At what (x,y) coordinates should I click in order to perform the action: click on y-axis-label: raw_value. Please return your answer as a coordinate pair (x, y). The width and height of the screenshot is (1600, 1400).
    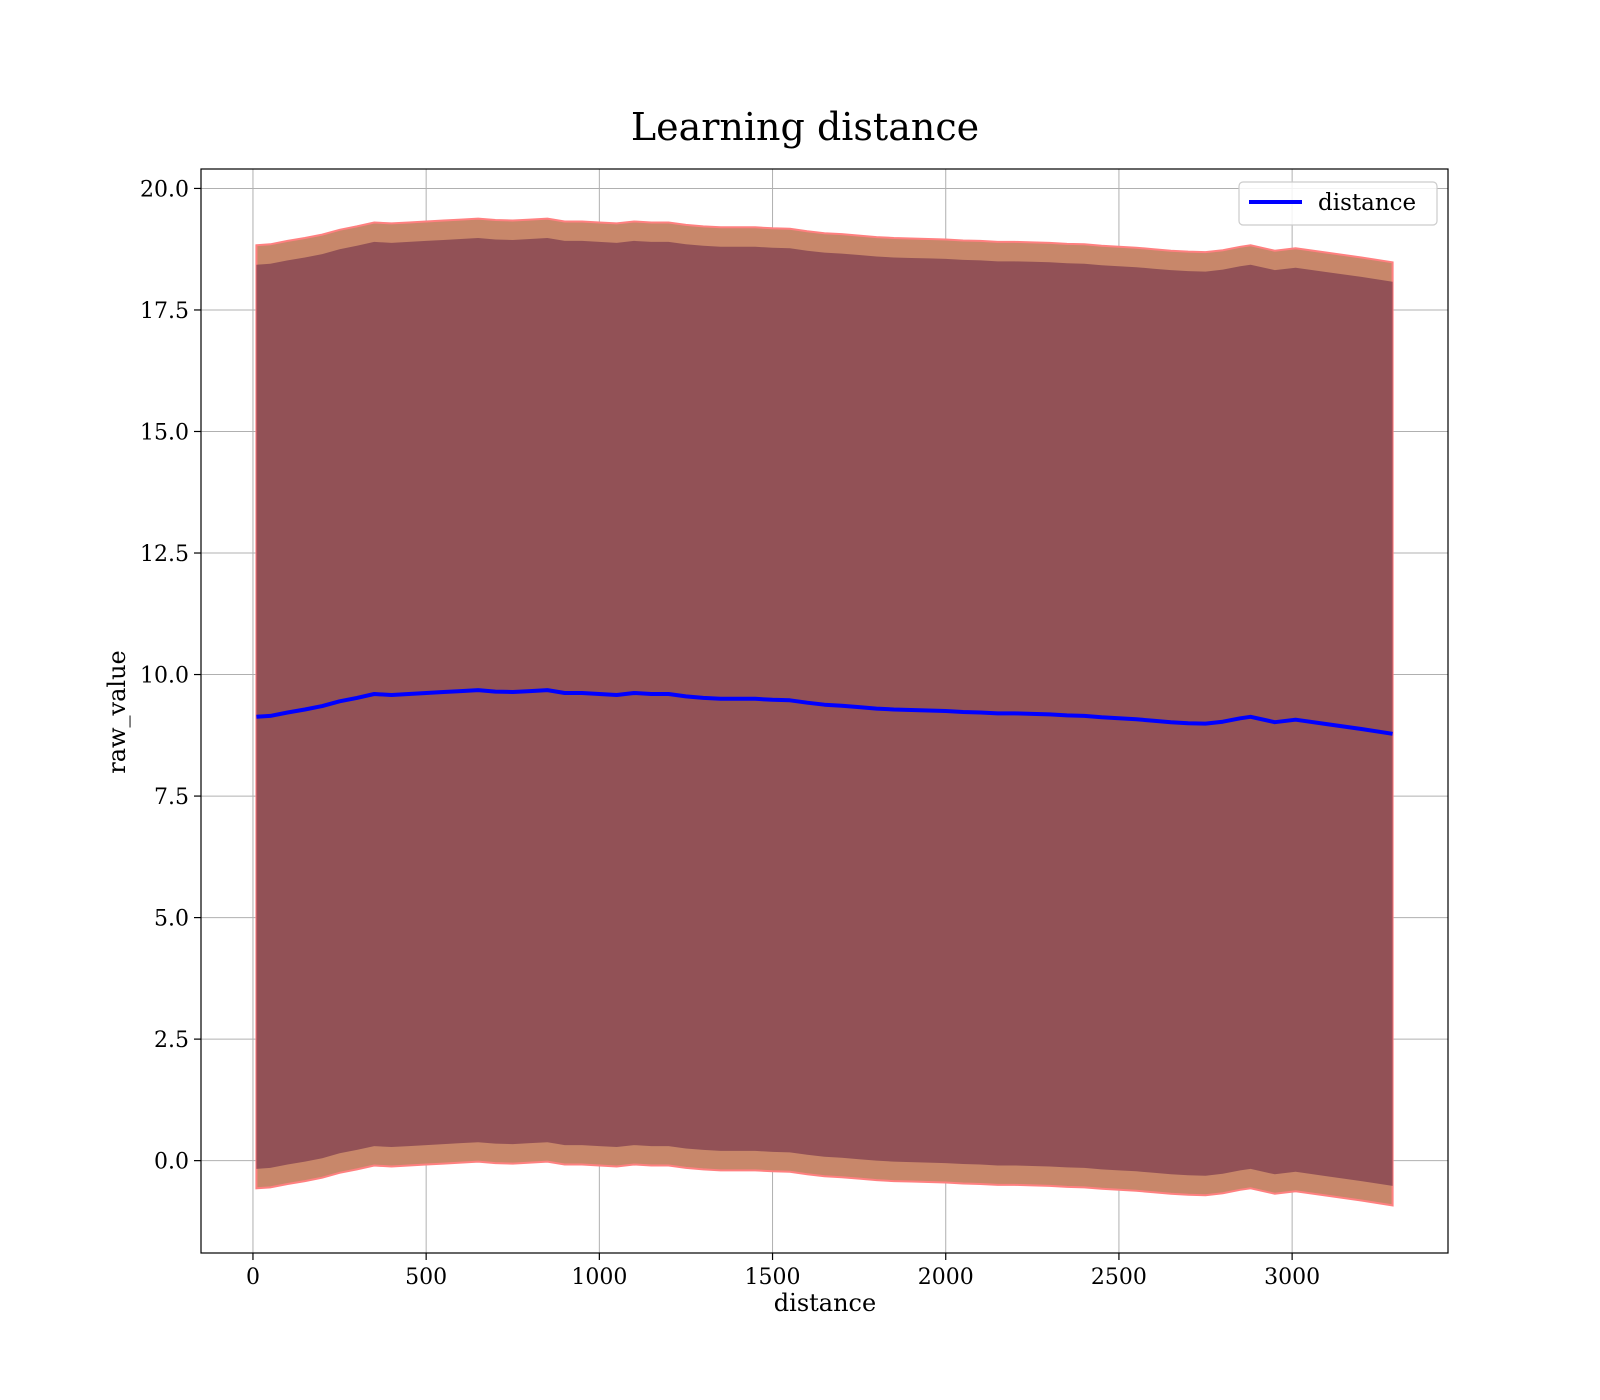
    Looking at the image, I should click on (117, 712).